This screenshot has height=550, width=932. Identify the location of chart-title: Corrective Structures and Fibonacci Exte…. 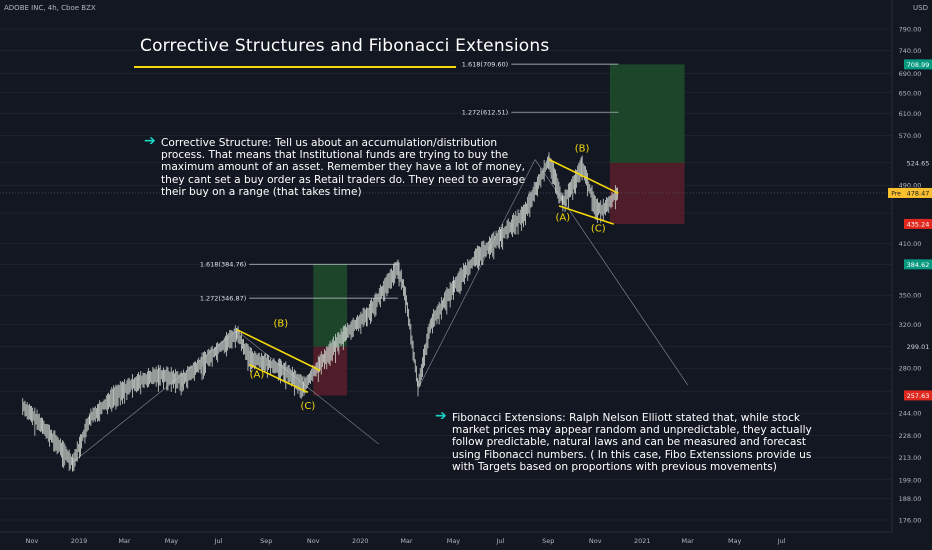
(345, 46).